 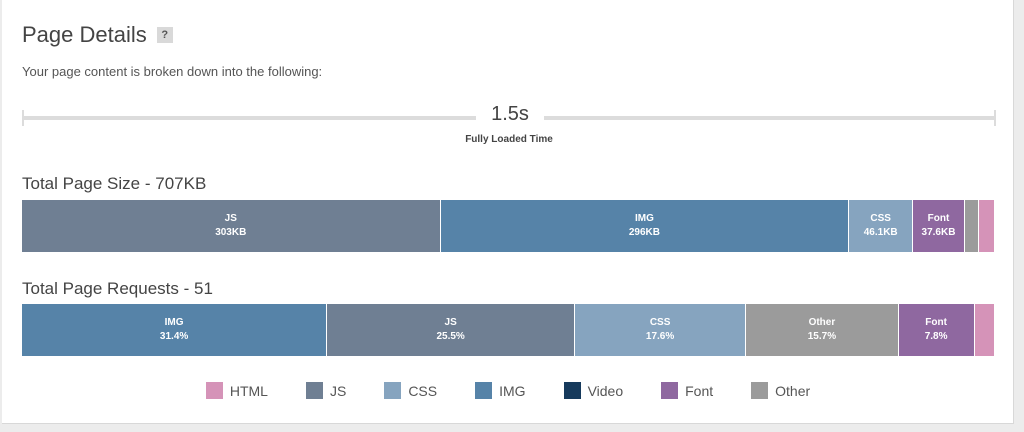 What do you see at coordinates (645, 226) in the screenshot?
I see `bar-segment-img: IMG 296KB` at bounding box center [645, 226].